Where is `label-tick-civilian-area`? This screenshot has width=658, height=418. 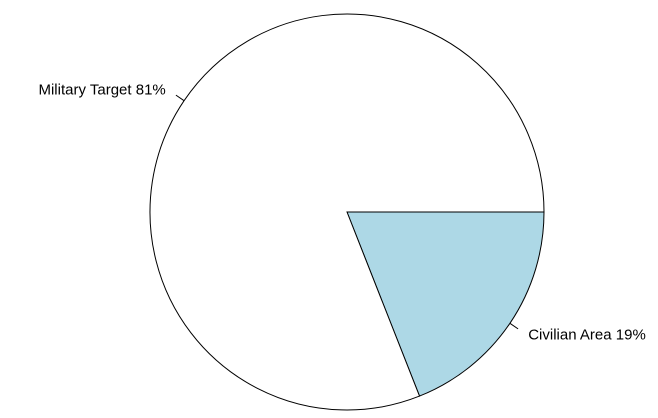
label-tick-civilian-area is located at coordinates (514, 326).